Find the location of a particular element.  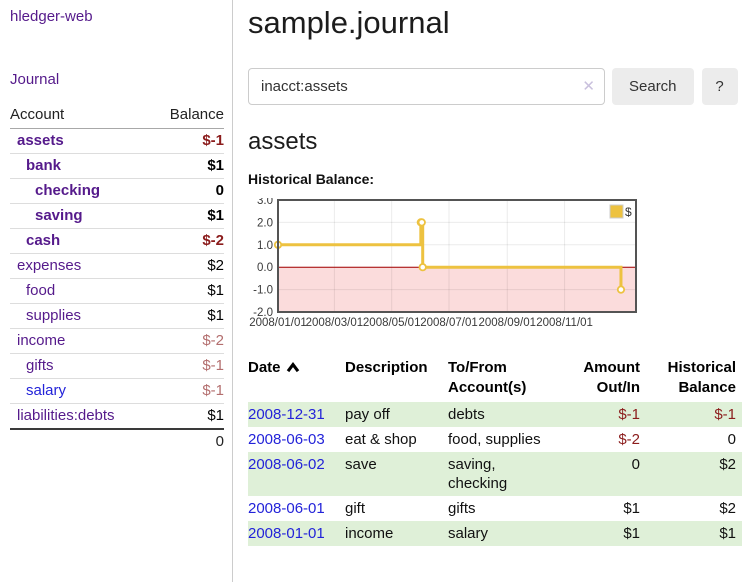

sidebar-account-row: liabilities:debts $1 is located at coordinates (117, 416).